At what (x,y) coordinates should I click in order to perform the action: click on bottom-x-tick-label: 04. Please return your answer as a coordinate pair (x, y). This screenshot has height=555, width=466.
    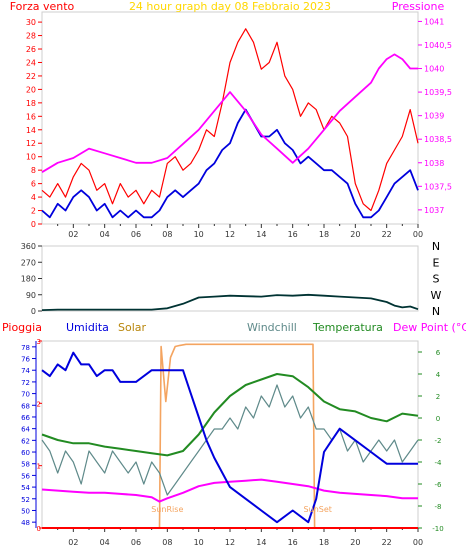
    Looking at the image, I should click on (105, 542).